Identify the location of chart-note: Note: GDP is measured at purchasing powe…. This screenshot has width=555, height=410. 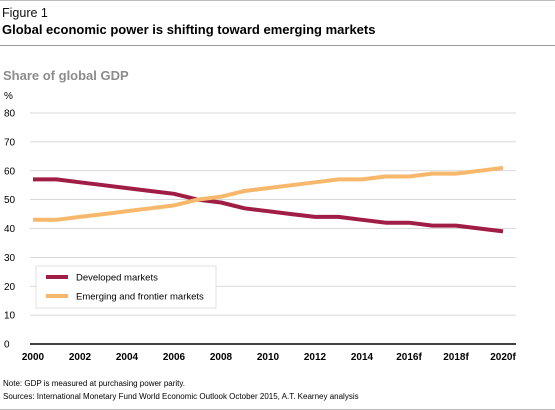
(94, 383).